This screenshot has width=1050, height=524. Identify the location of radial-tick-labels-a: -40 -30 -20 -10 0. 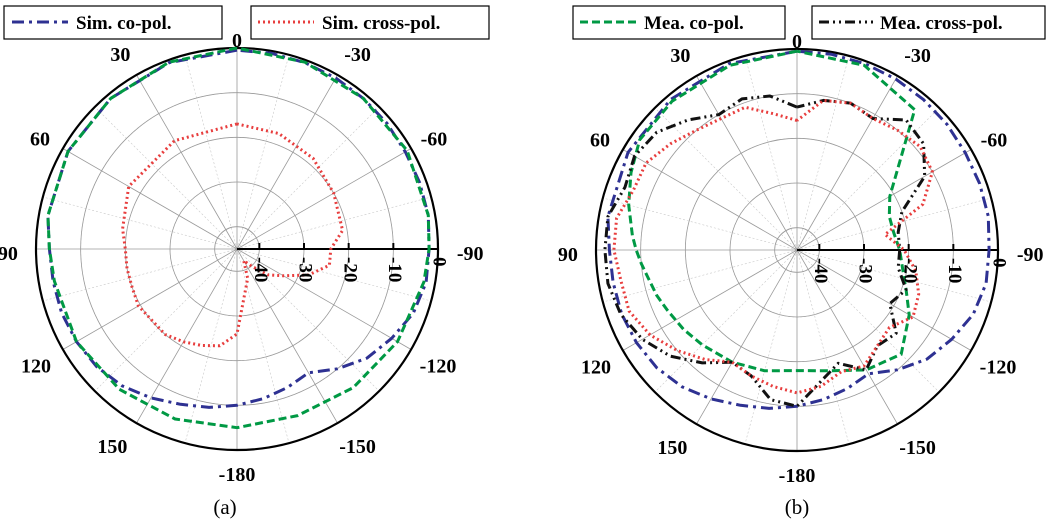
(350, 269).